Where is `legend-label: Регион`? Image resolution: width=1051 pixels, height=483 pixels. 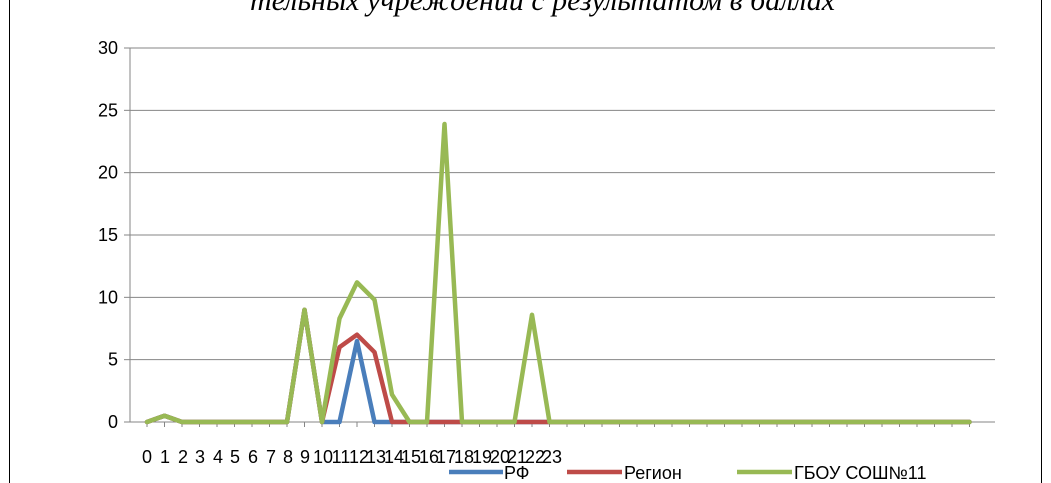
legend-label: Регион is located at coordinates (653, 473).